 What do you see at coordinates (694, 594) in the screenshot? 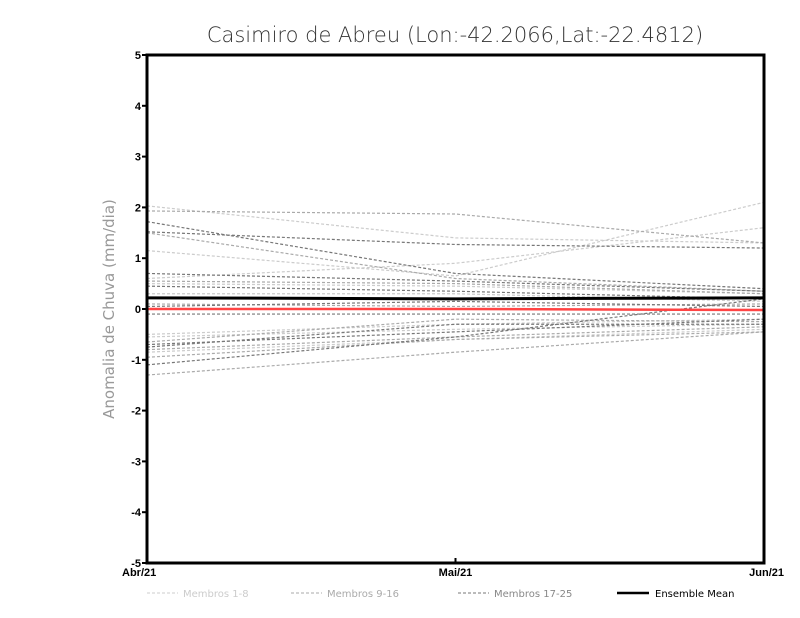
I see `legend-label-mean: Ensemble Mean` at bounding box center [694, 594].